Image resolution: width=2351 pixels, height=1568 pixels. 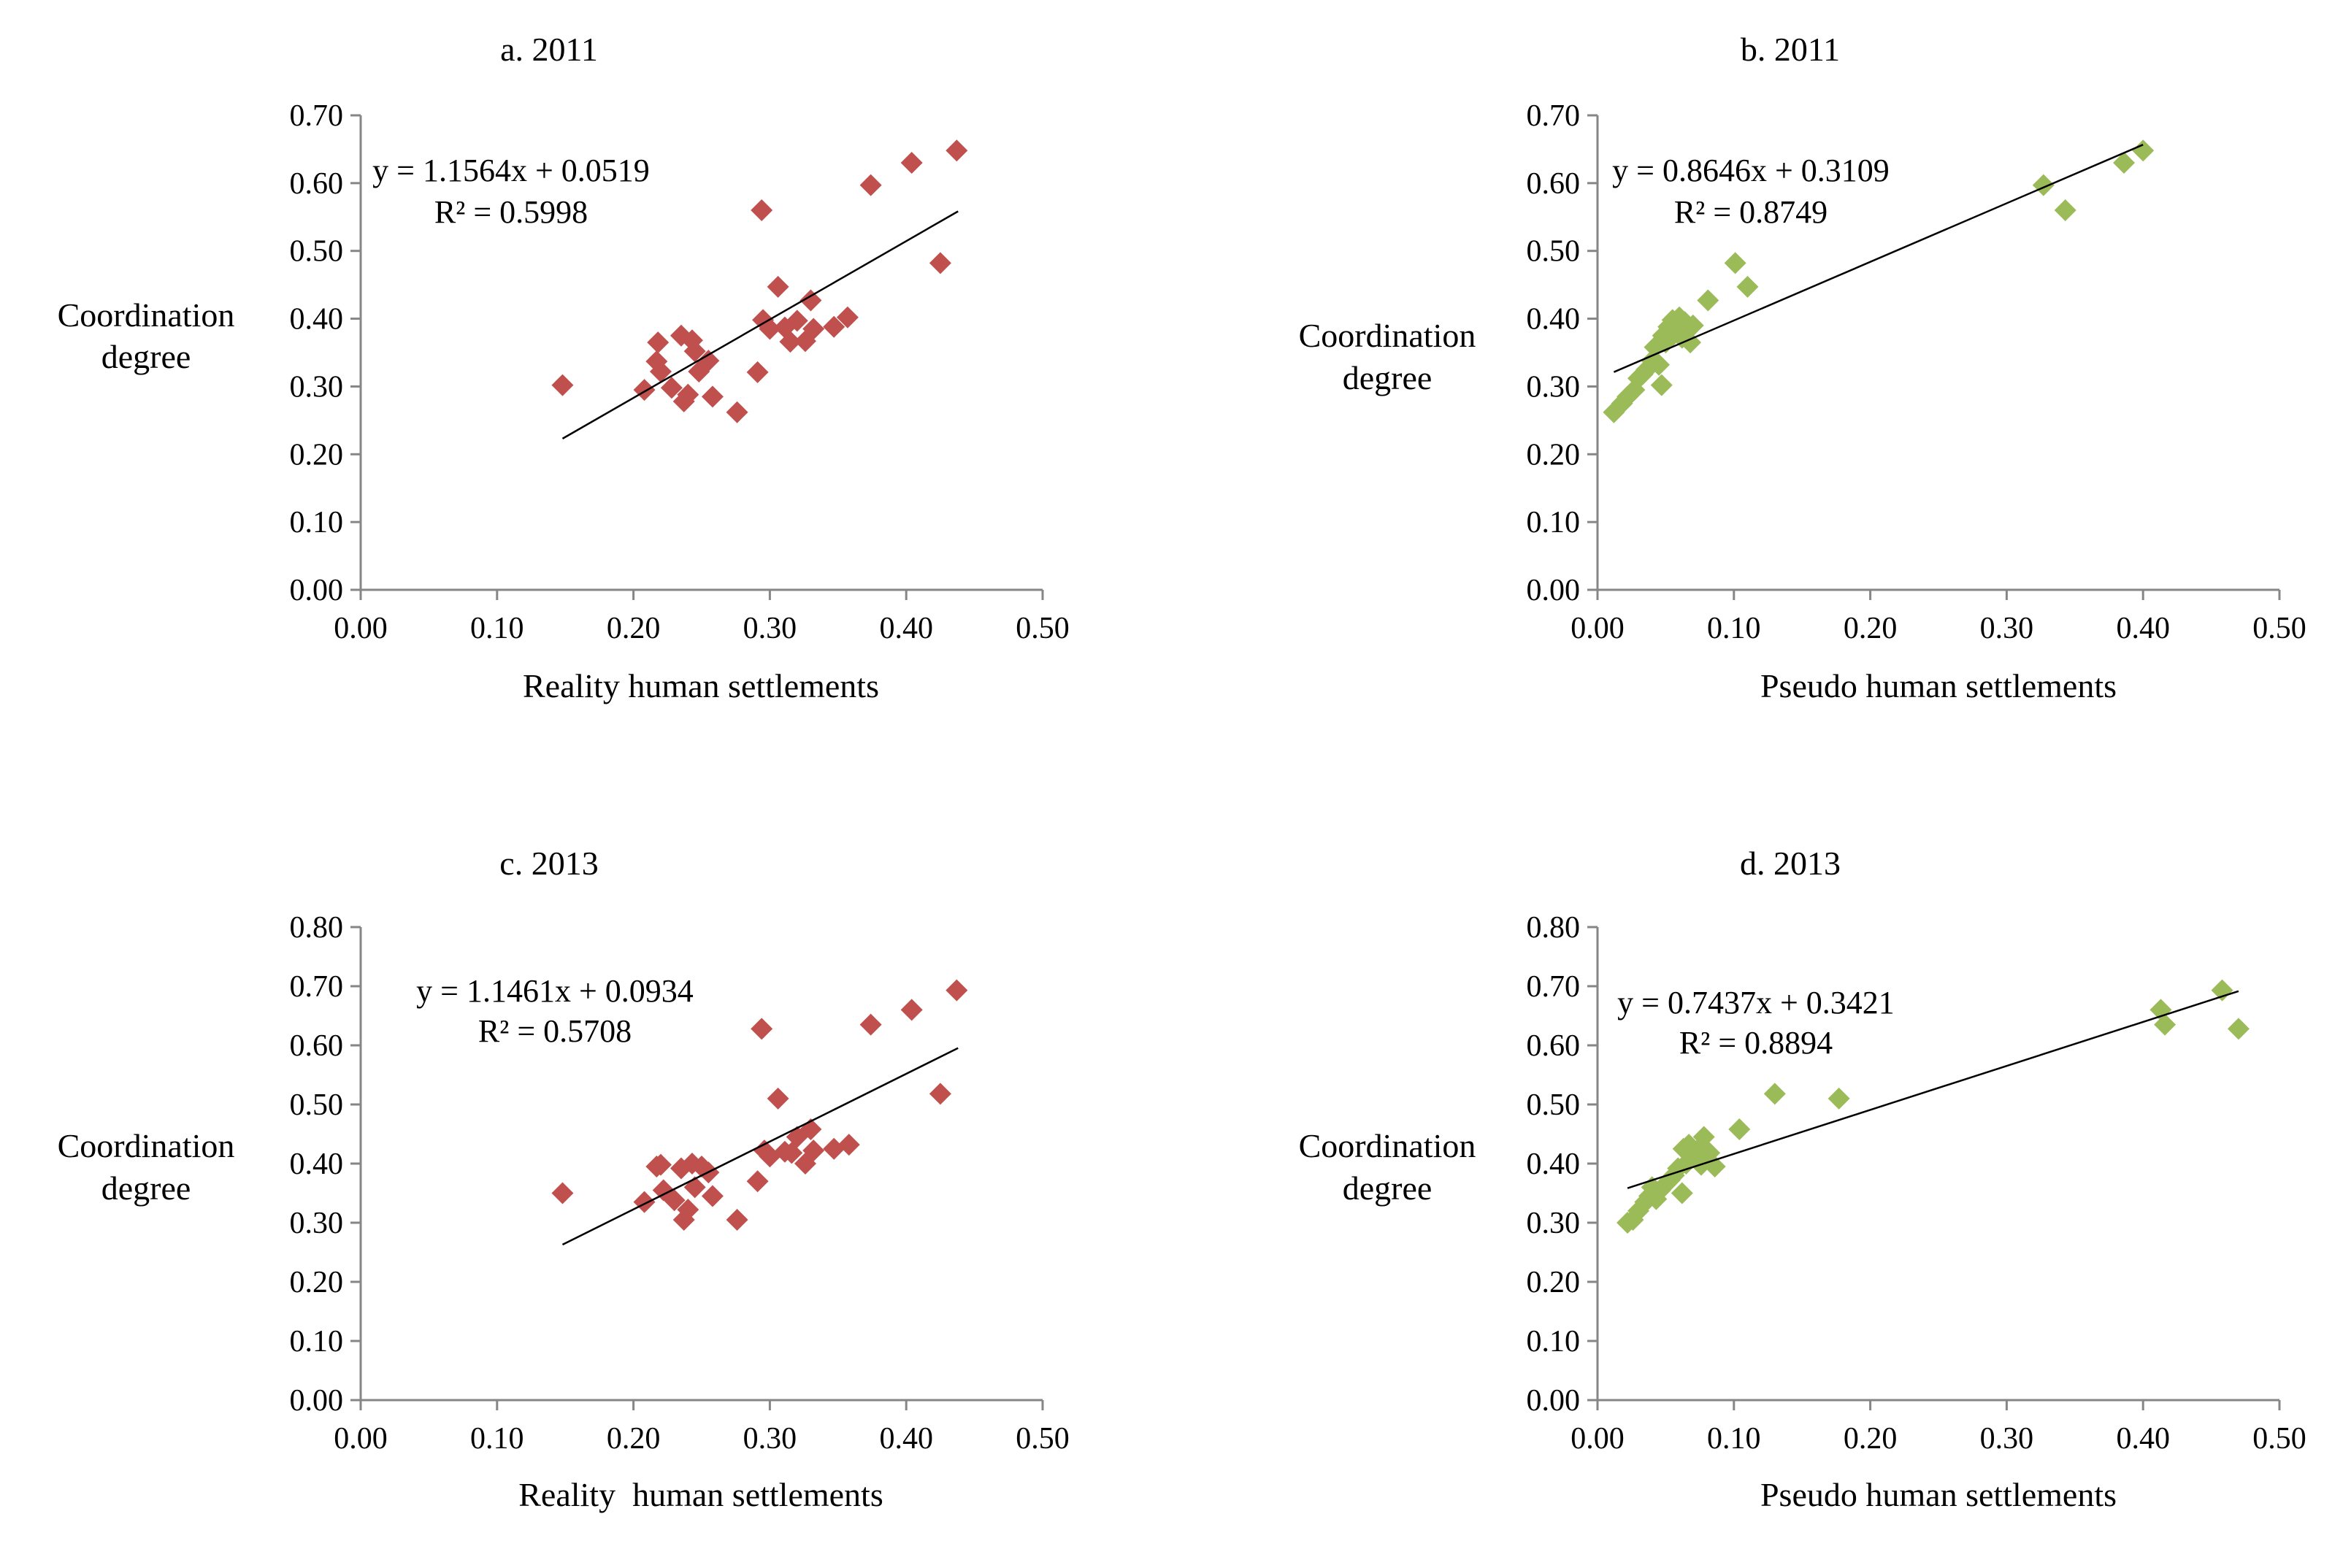 I want to click on chart-title: d. 2013, so click(x=1790, y=864).